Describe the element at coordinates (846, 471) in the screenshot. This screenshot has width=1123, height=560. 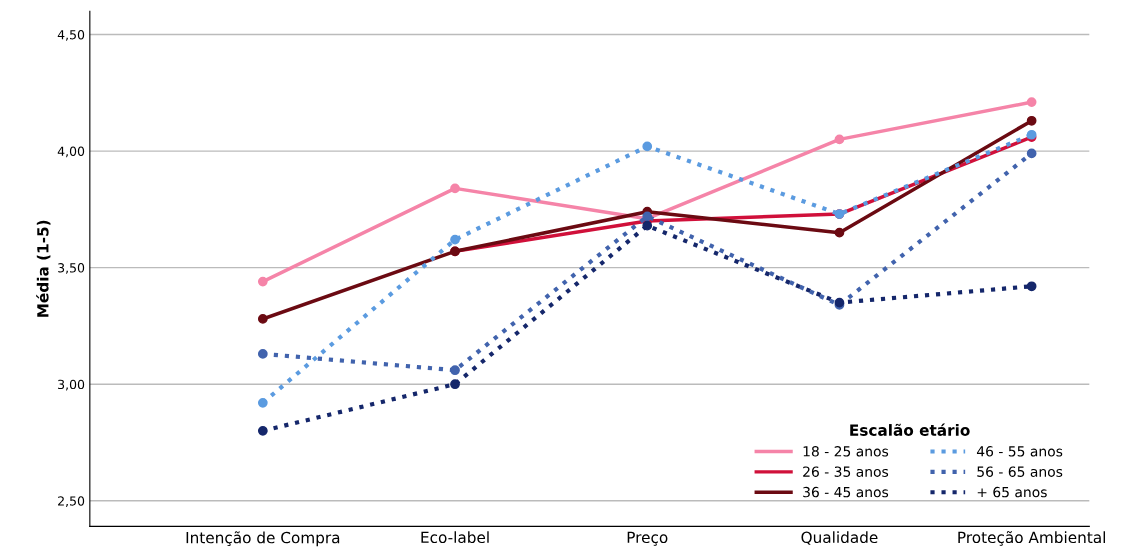
I see `legend-label: 26 - 35 anos` at that location.